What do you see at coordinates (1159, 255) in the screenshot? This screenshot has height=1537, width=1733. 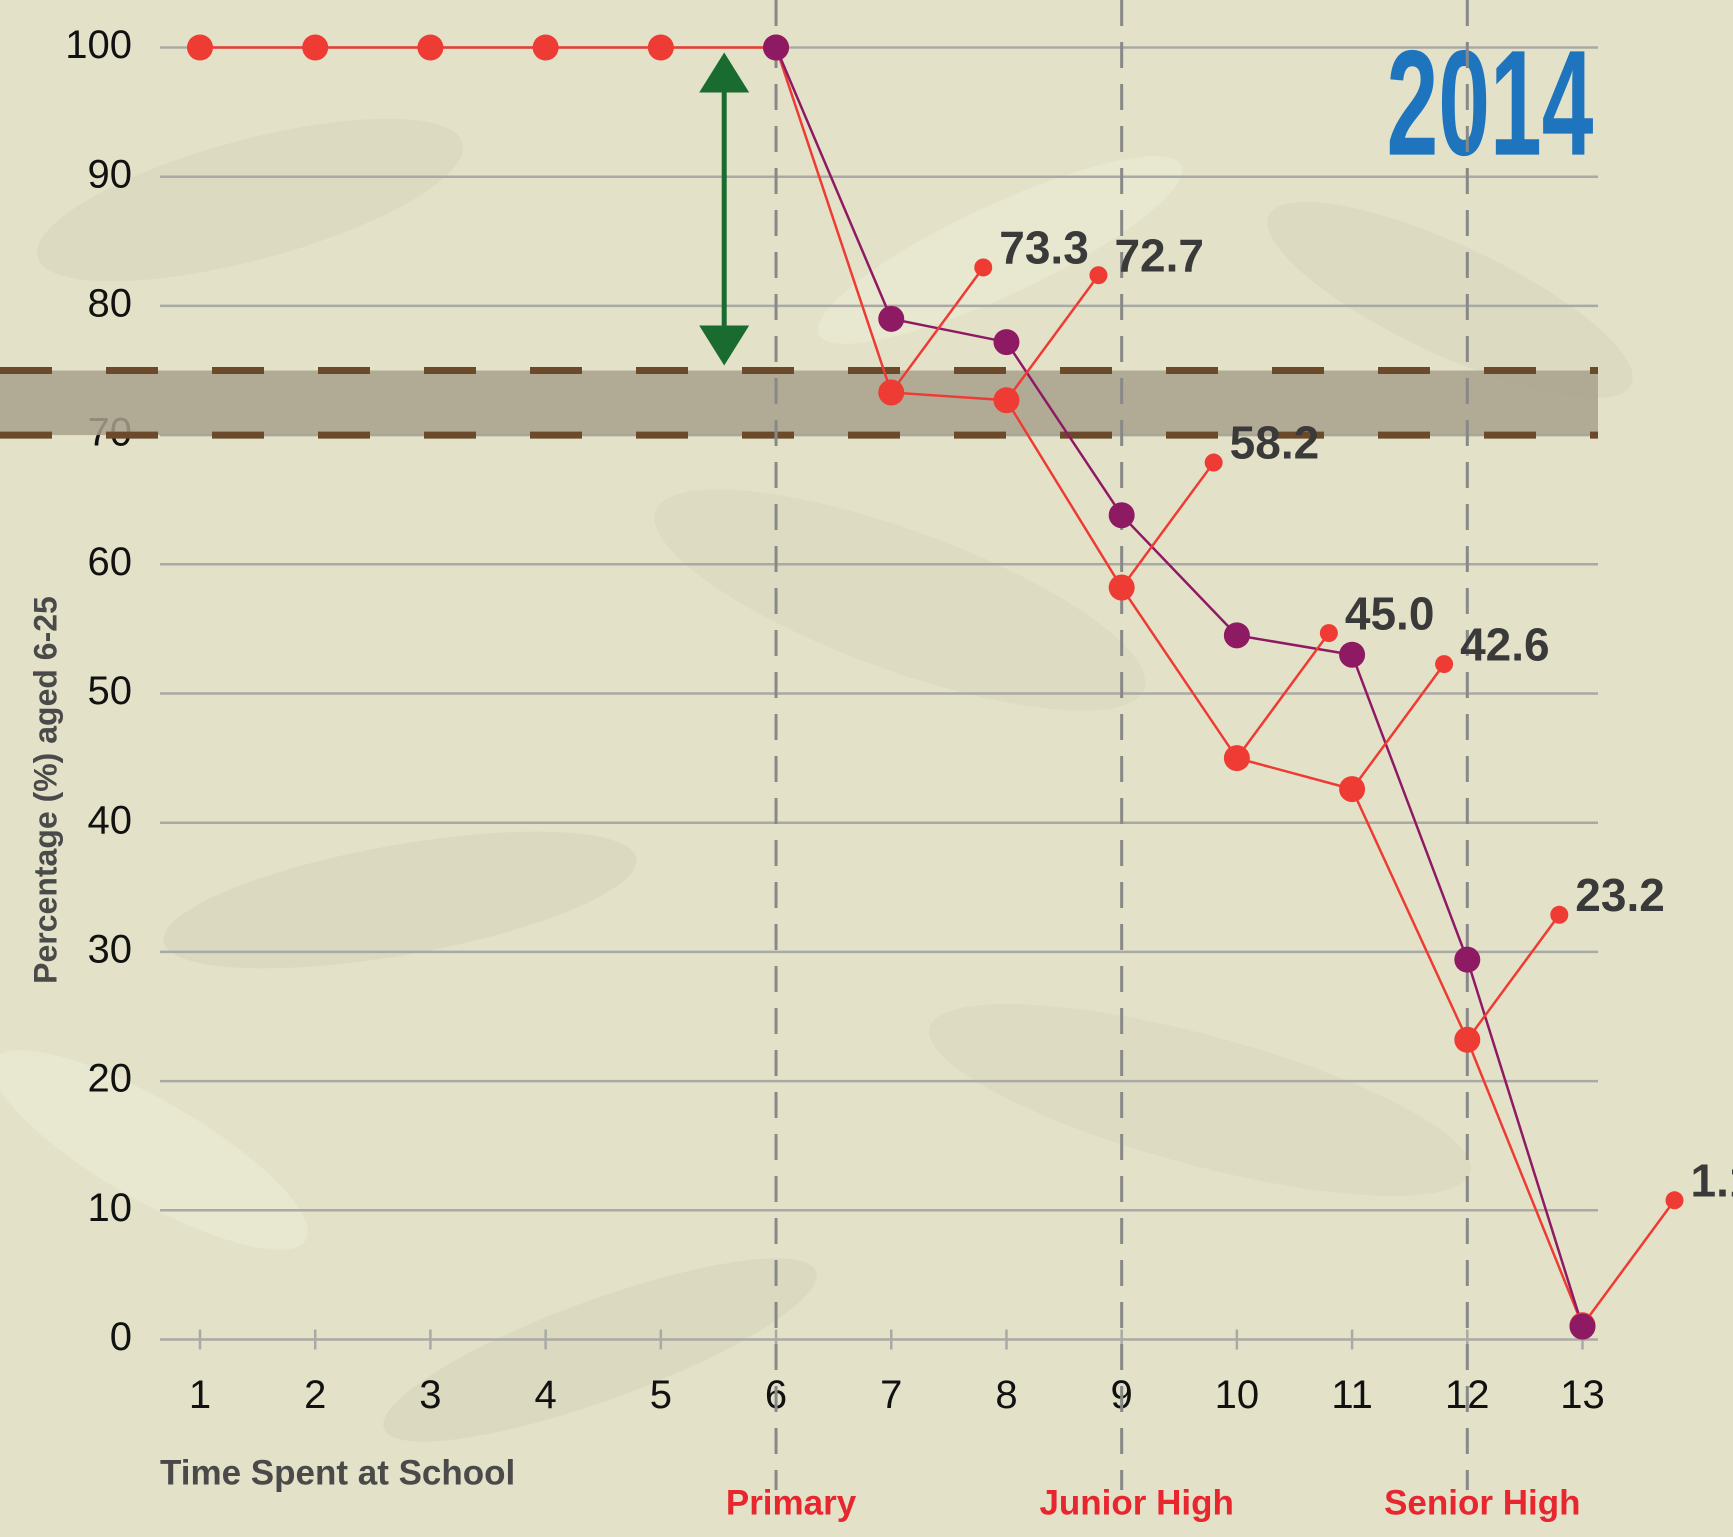 I see `value-label: 72.7` at bounding box center [1159, 255].